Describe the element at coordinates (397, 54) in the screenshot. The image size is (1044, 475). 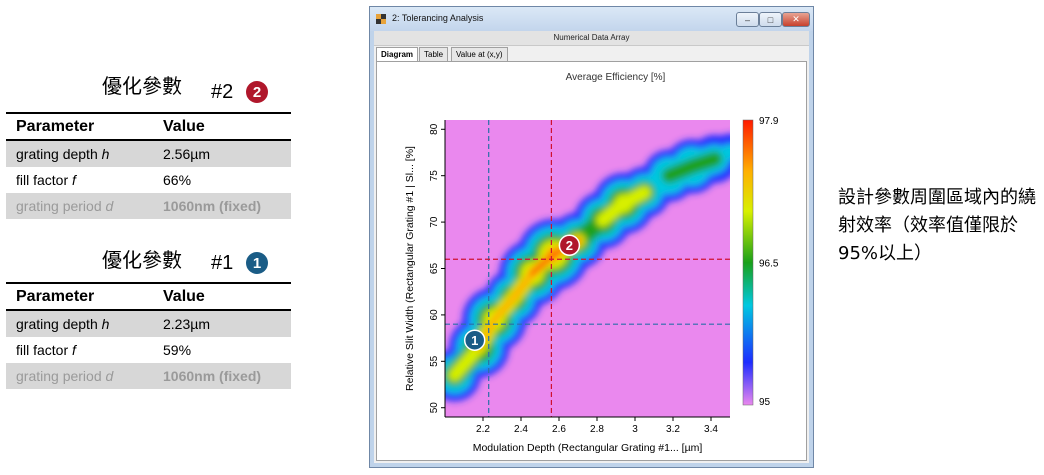
I see `tab-diagram: Diagram` at that location.